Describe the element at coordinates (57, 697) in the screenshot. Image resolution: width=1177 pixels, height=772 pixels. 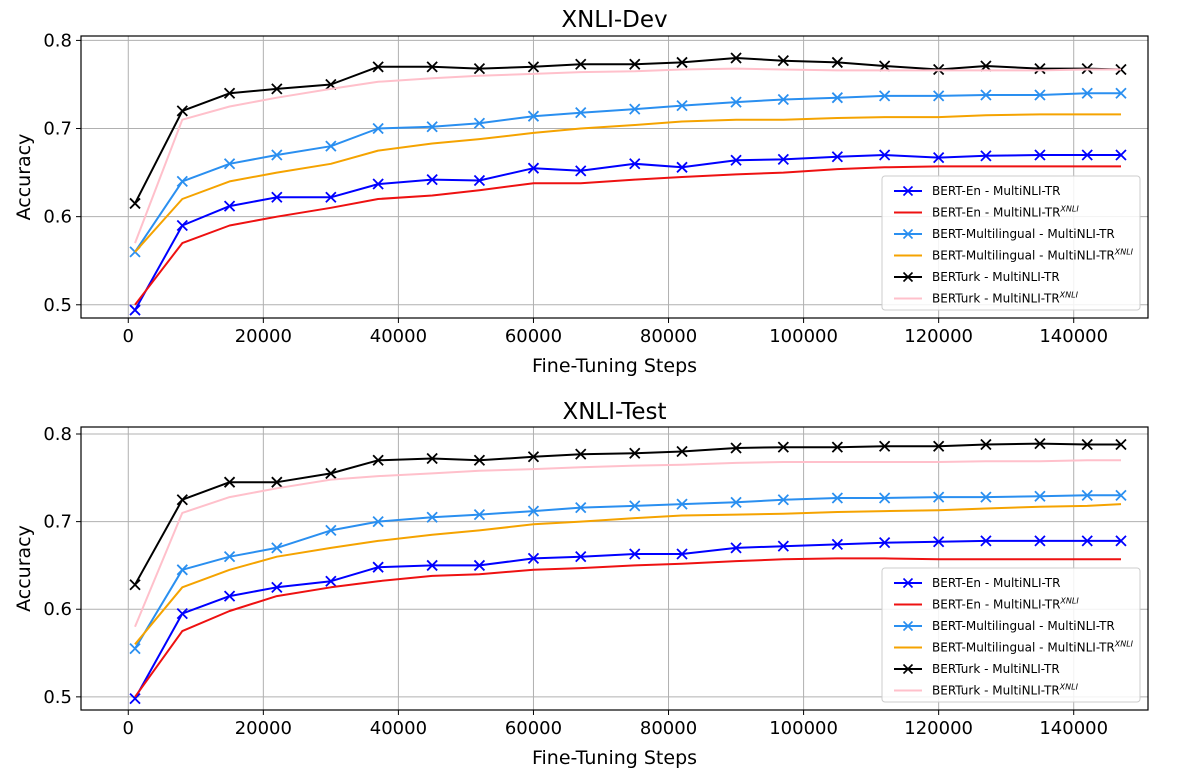
I see `y-tick-label: 0.5` at that location.